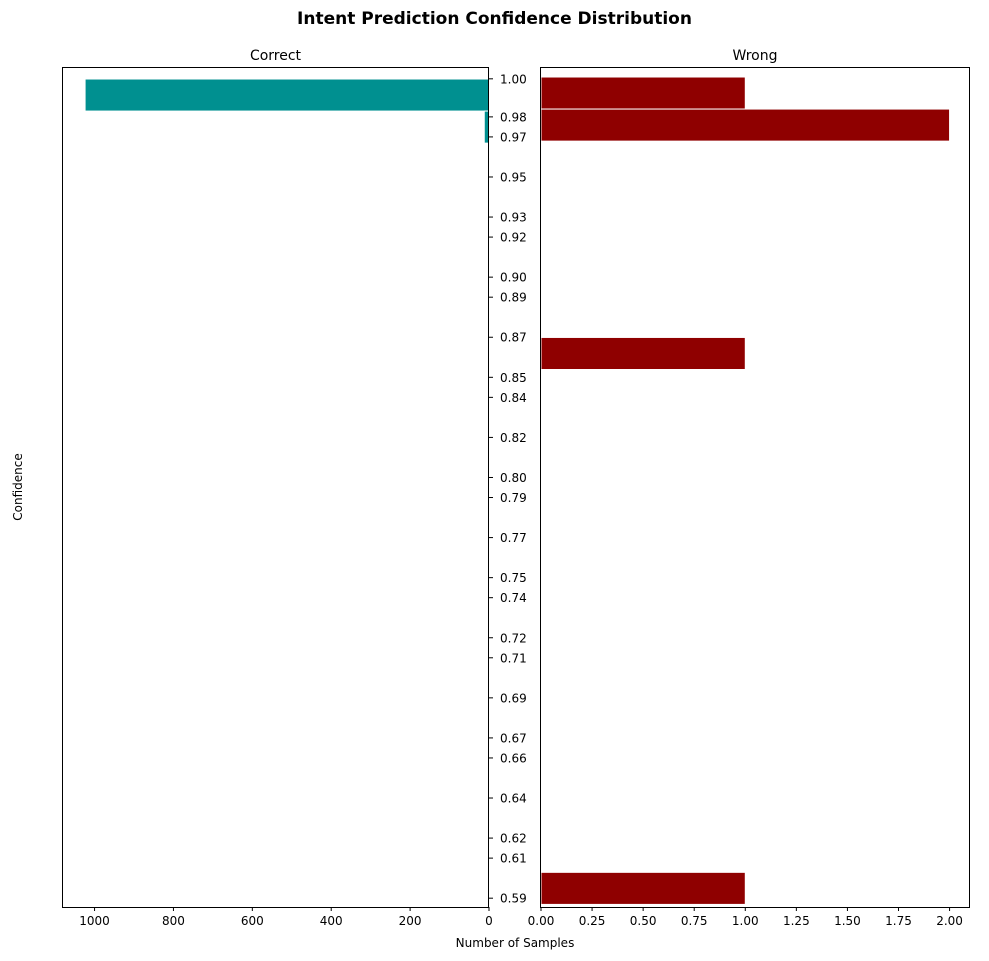 This screenshot has width=989, height=961. What do you see at coordinates (286, 917) in the screenshot?
I see `correct-x-ticks: 0 200 400 600 800 1000` at bounding box center [286, 917].